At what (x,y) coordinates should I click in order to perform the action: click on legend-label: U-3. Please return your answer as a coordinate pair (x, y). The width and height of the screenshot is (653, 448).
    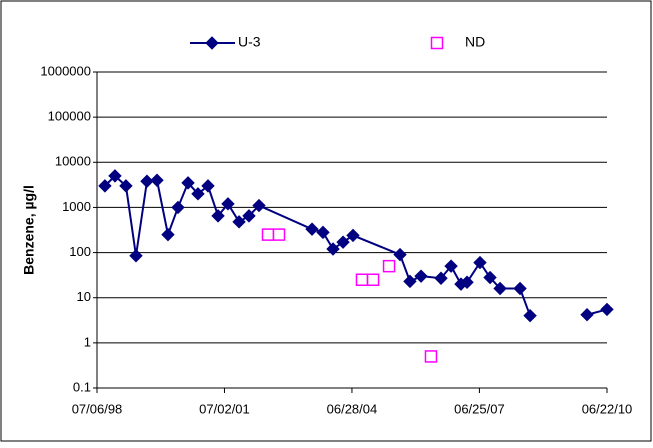
    Looking at the image, I should click on (249, 42).